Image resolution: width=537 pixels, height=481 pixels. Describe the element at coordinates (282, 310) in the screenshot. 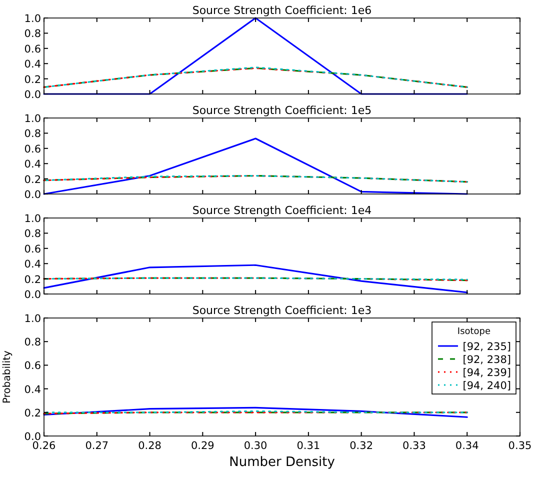

I see `chart-title: Source Strength Coefficient: 1e3` at that location.